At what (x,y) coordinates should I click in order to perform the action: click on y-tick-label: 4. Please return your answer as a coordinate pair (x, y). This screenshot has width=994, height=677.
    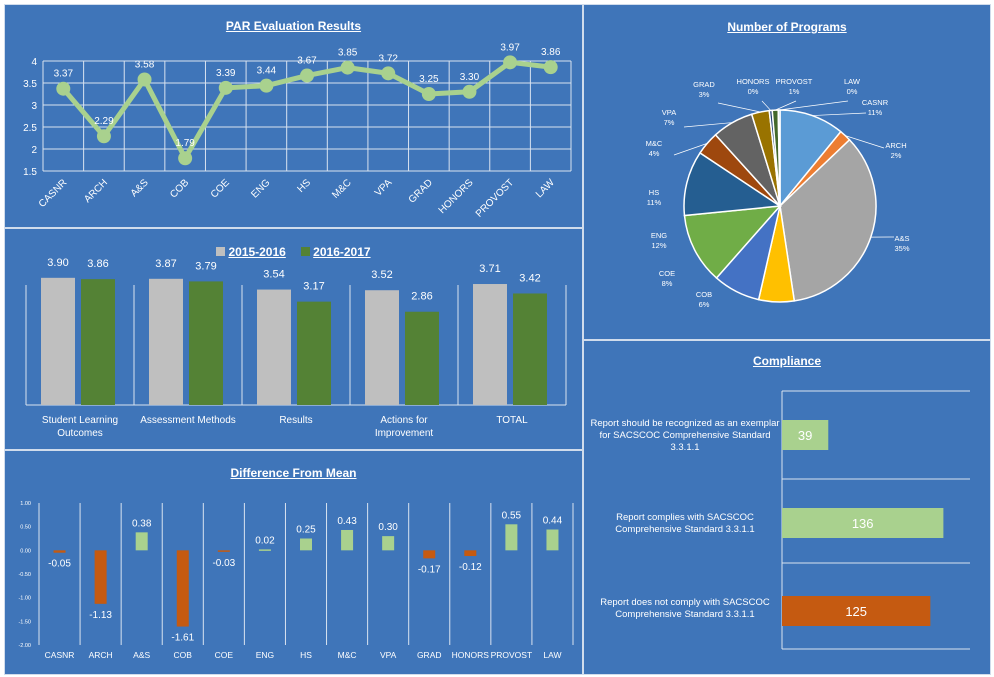
    Looking at the image, I should click on (34, 62).